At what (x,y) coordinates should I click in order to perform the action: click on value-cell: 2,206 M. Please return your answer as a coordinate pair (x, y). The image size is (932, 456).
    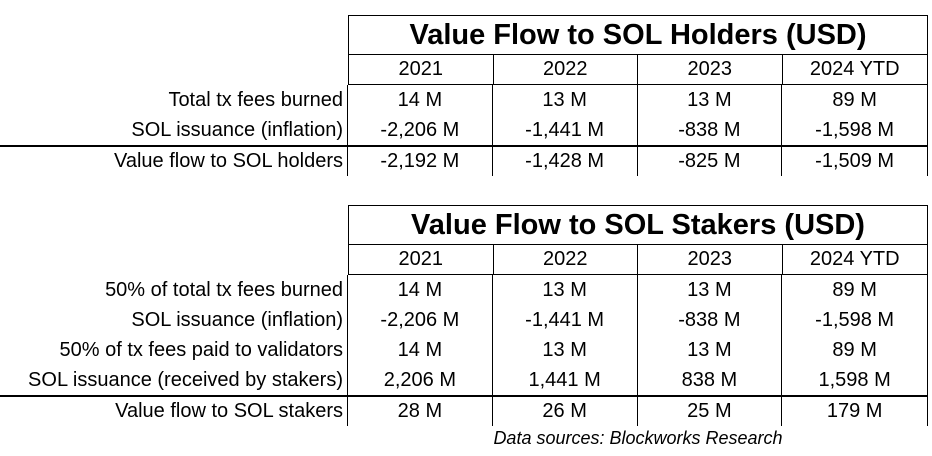
    Looking at the image, I should click on (420, 380).